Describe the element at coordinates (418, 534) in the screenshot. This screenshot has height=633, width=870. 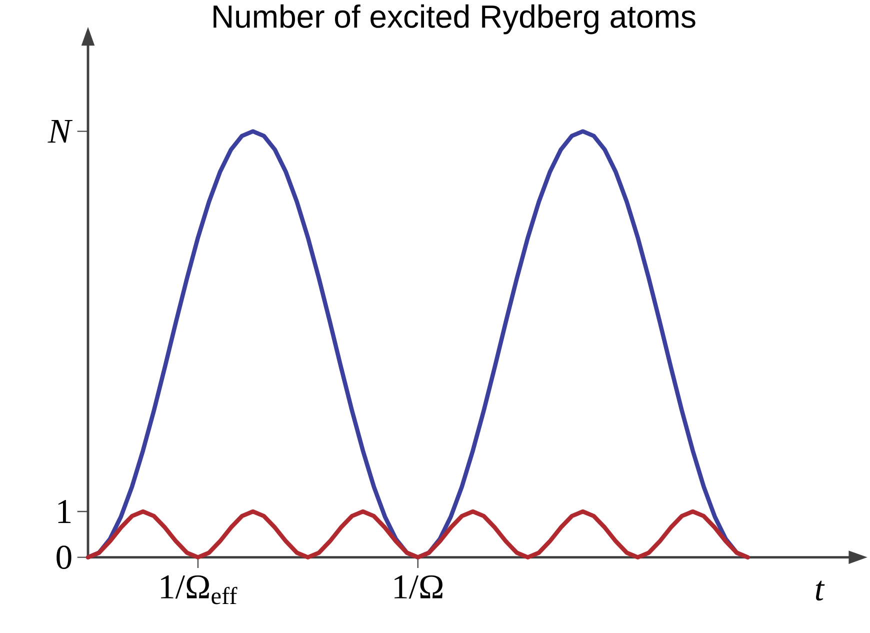
I see `line-series` at that location.